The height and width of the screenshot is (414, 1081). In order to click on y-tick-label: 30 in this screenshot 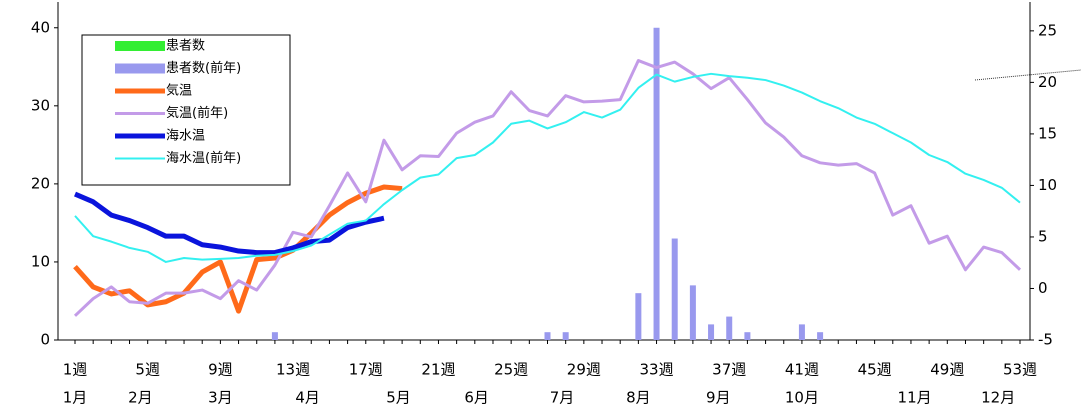, I will do `click(40, 105)`.